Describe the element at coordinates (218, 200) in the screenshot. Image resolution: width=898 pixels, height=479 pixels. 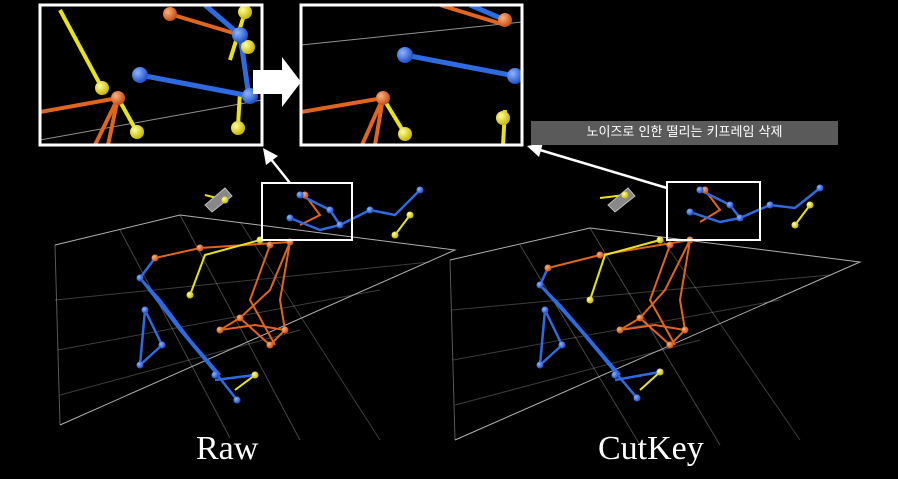
I see `raw-head-marker` at that location.